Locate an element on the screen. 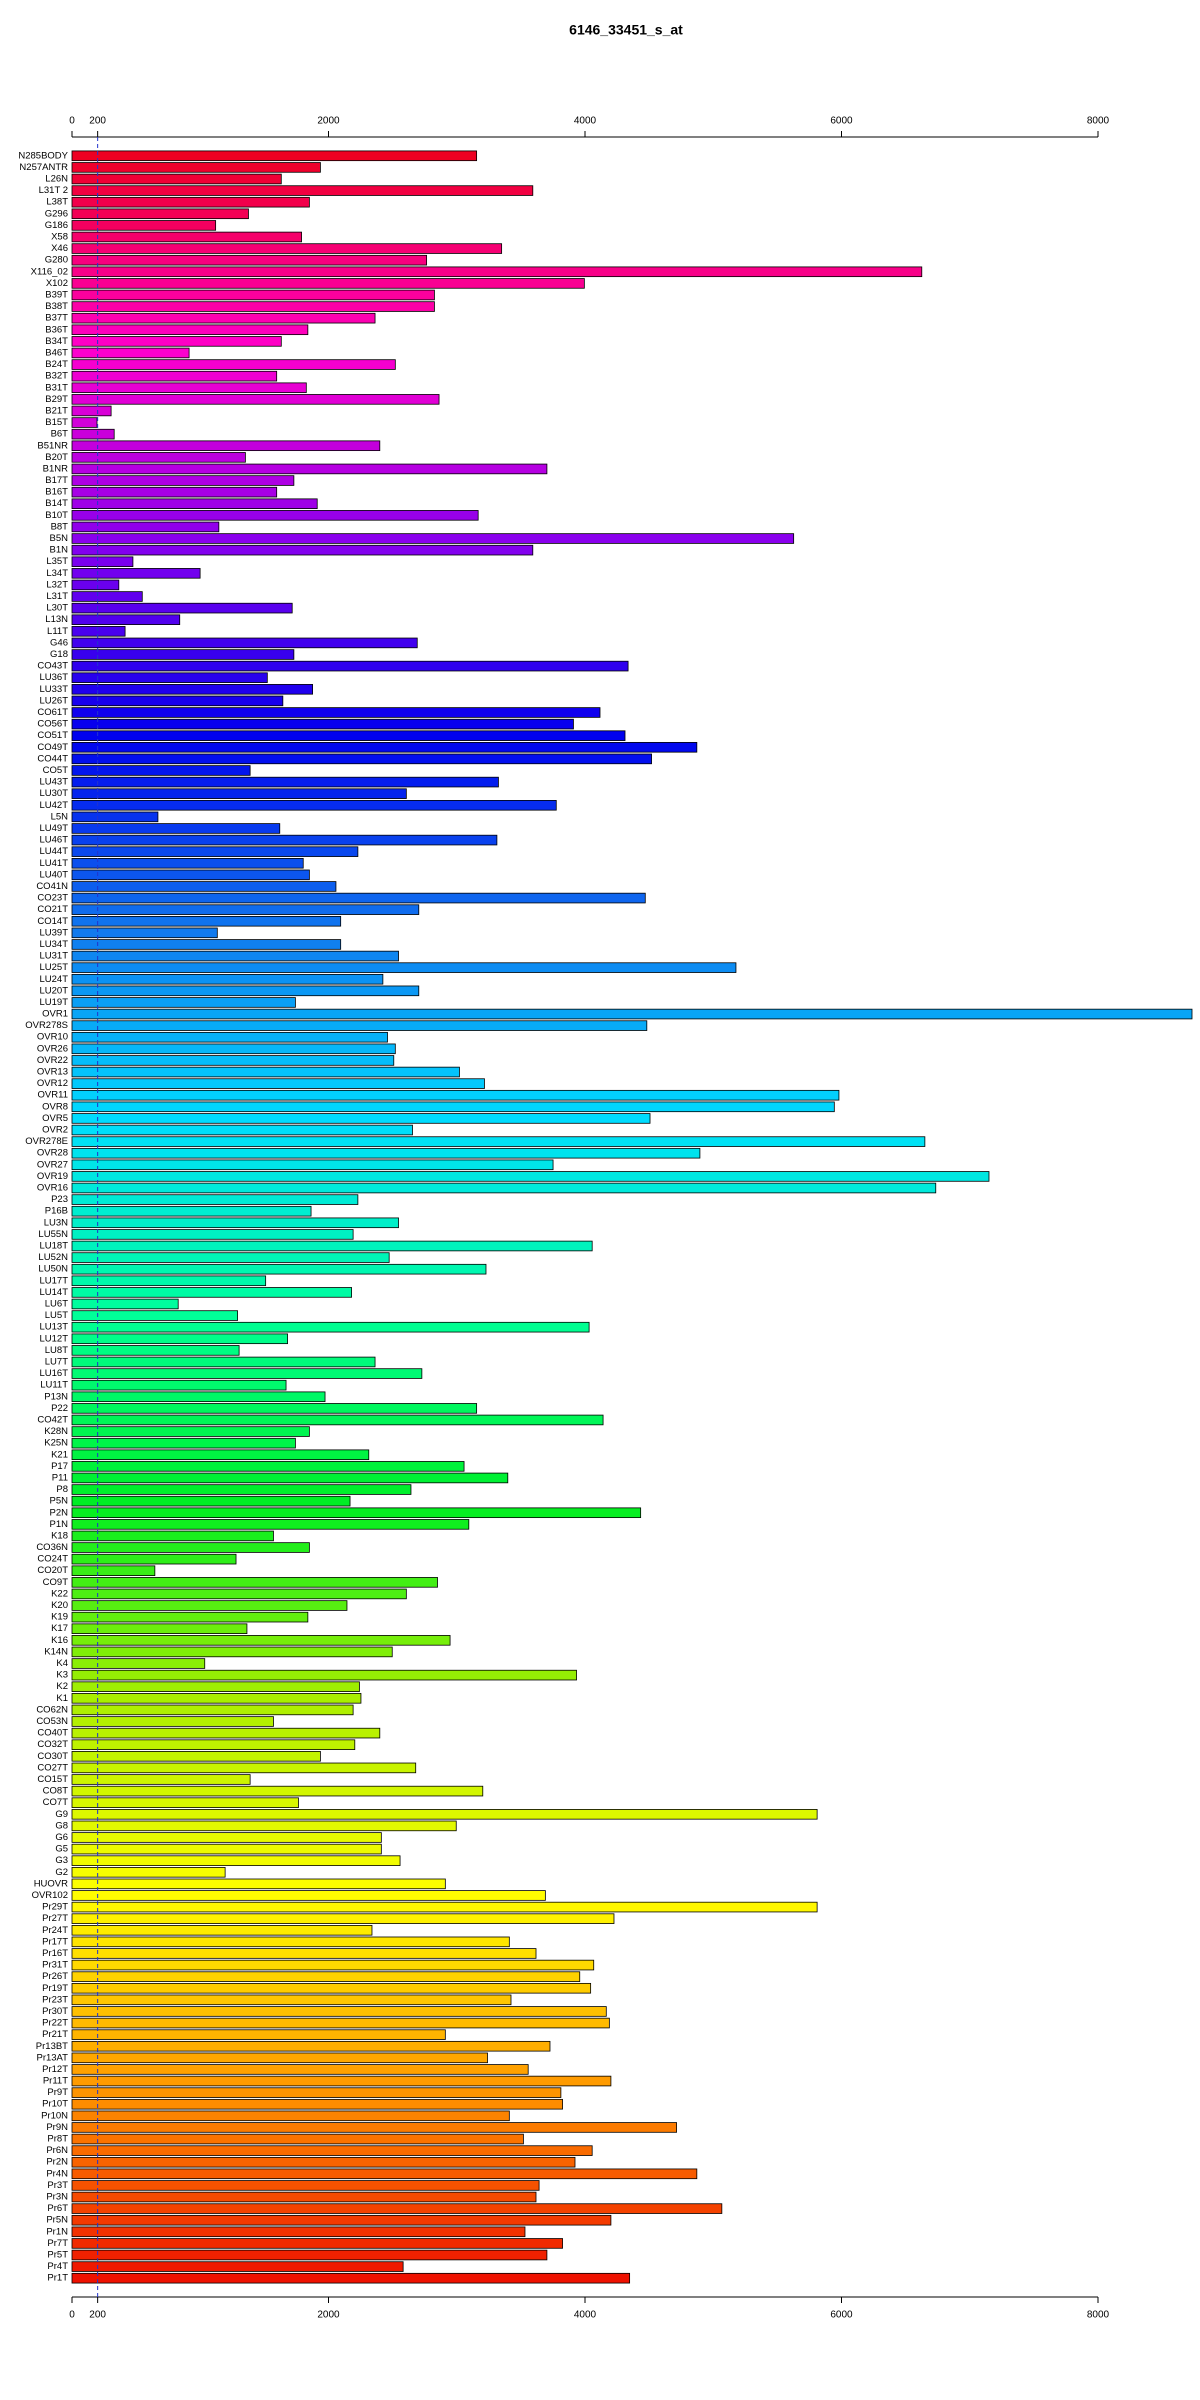 Image resolution: width=1200 pixels, height=2400 pixels. y-tick-label: B32T is located at coordinates (56, 376).